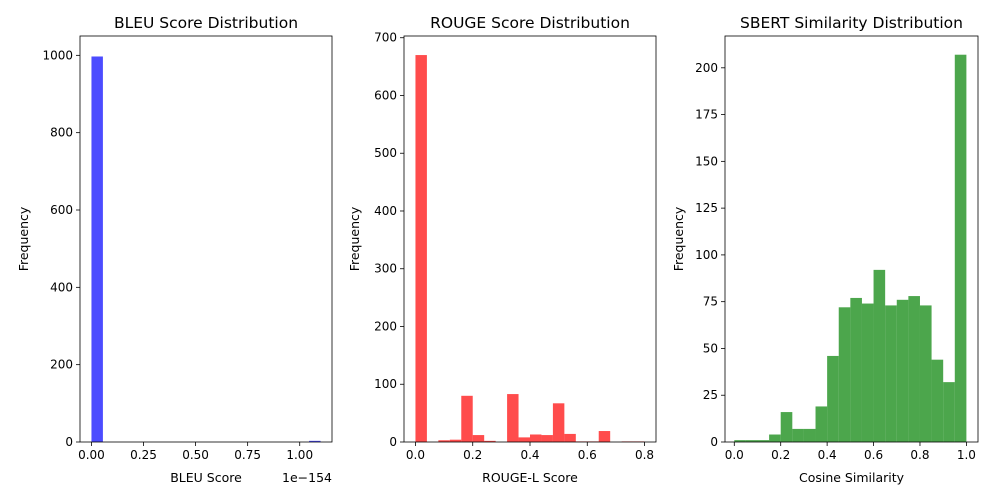  What do you see at coordinates (206, 477) in the screenshot?
I see `x-axis-label: BLEU Score` at bounding box center [206, 477].